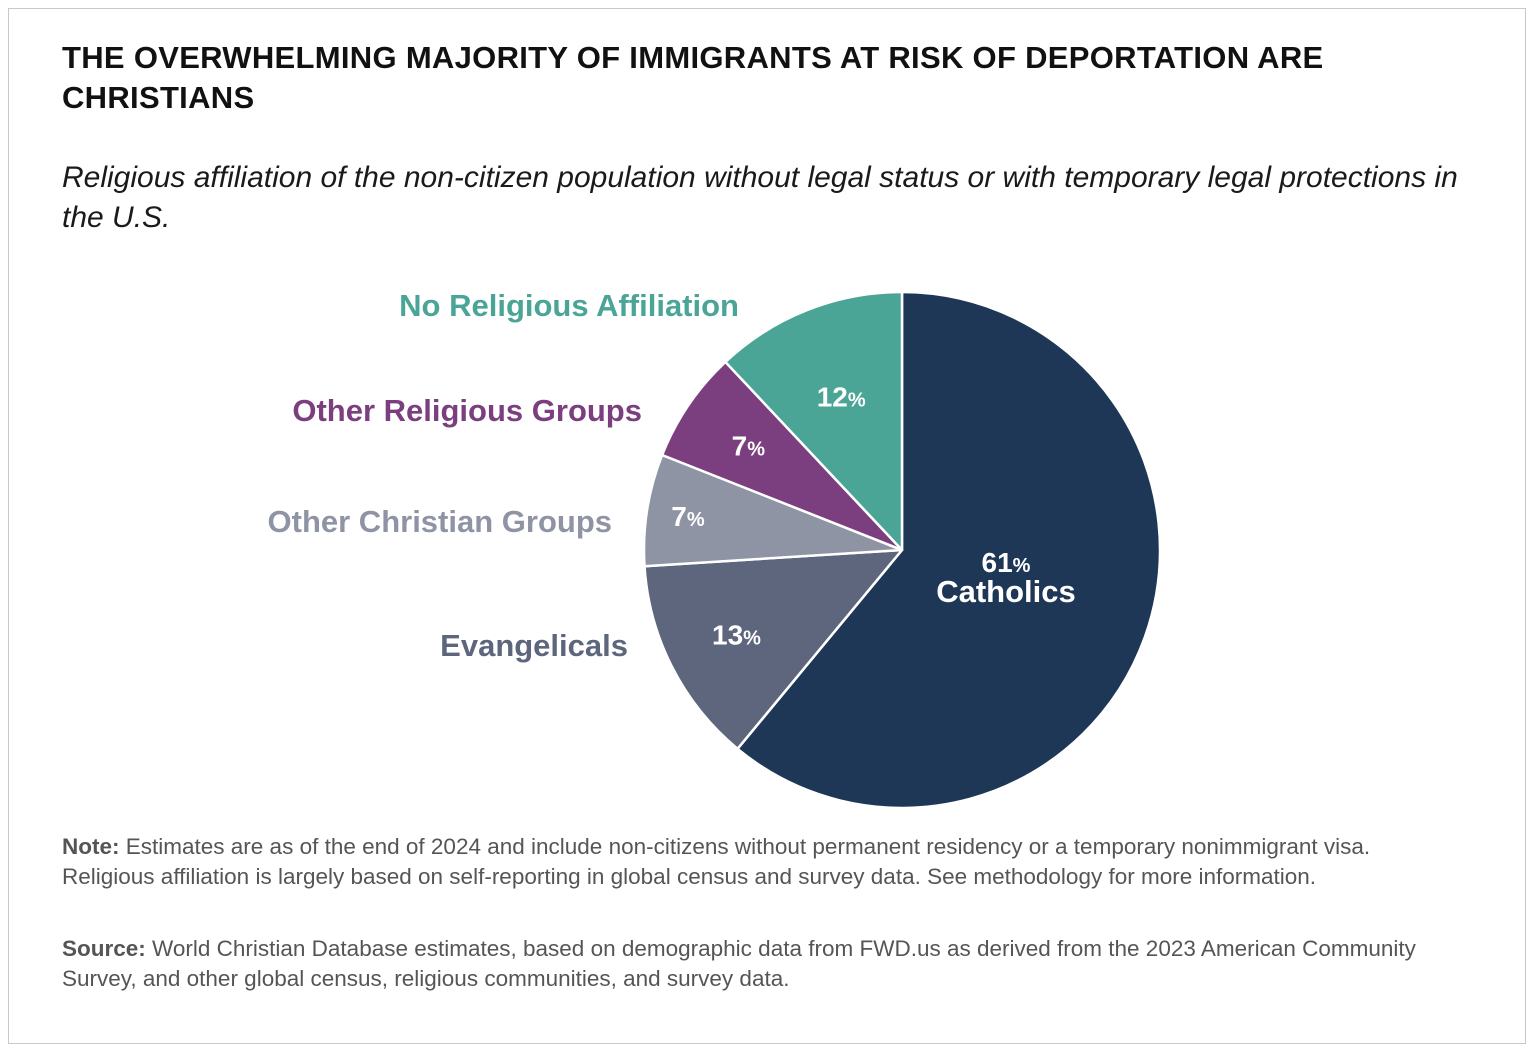 The image size is (1536, 1054). Describe the element at coordinates (749, 446) in the screenshot. I see `data-label-other-religious-groups: 7%` at that location.